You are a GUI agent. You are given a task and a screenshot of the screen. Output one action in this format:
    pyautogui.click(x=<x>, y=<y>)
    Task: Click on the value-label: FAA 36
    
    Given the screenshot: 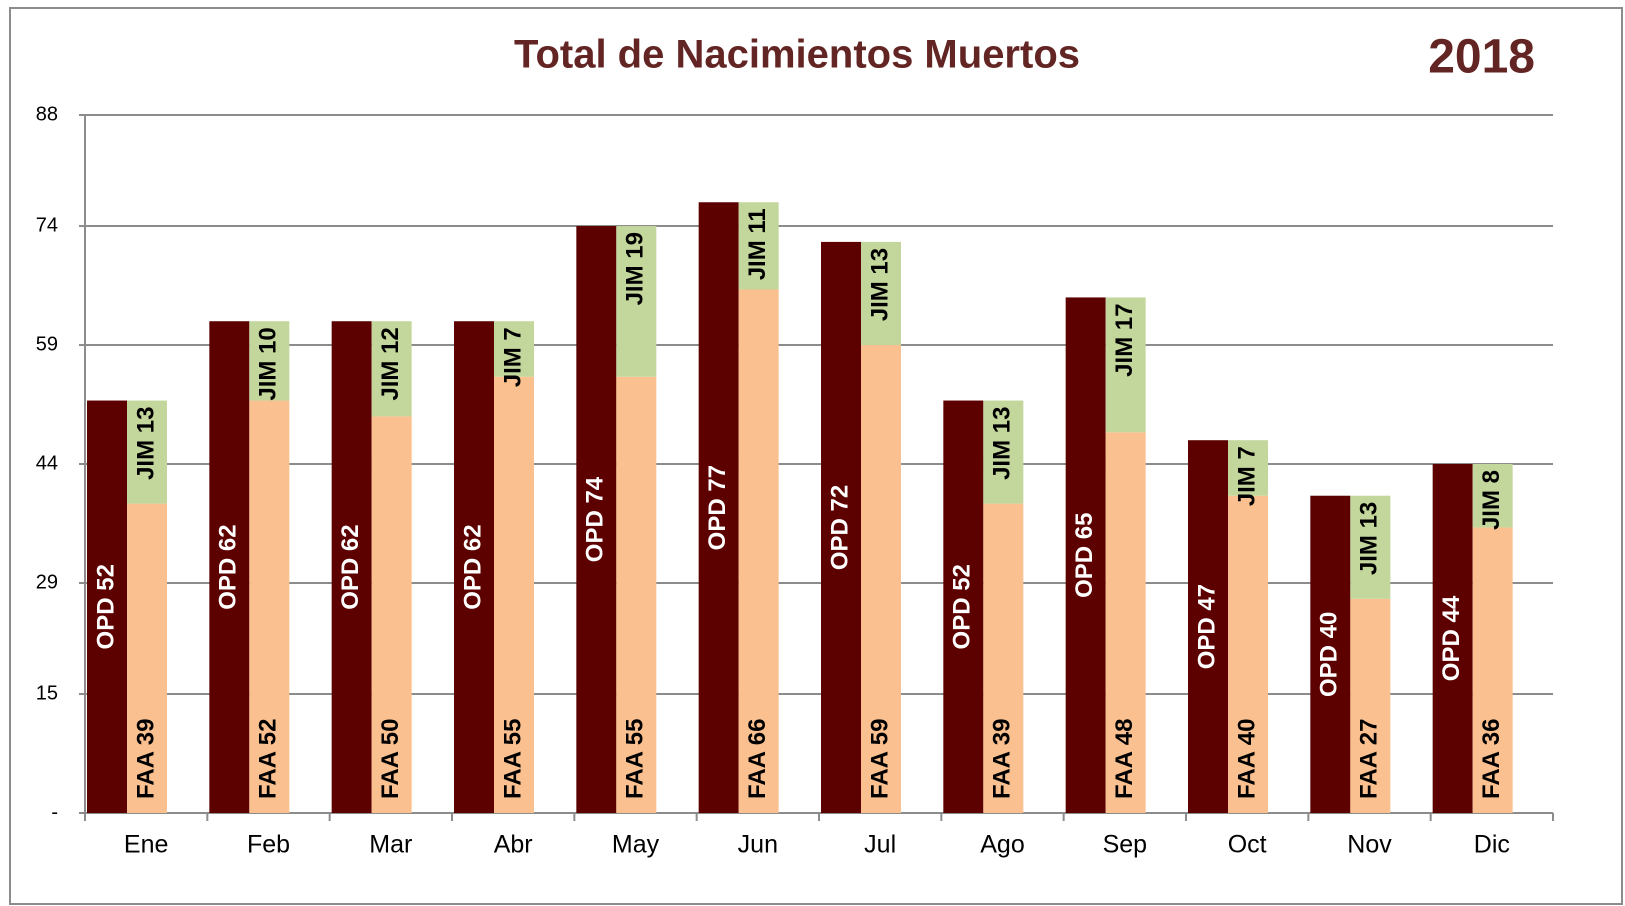 What is the action you would take?
    pyautogui.click(x=1491, y=759)
    